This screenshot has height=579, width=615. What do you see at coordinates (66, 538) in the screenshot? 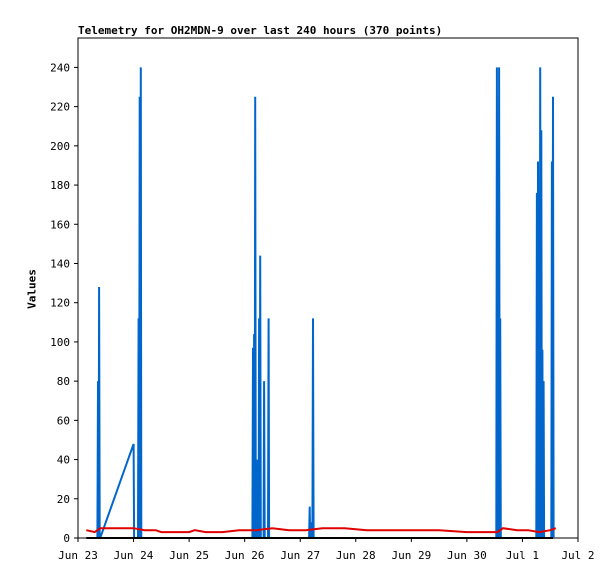
I see `y-tick-label: 0` at bounding box center [66, 538].